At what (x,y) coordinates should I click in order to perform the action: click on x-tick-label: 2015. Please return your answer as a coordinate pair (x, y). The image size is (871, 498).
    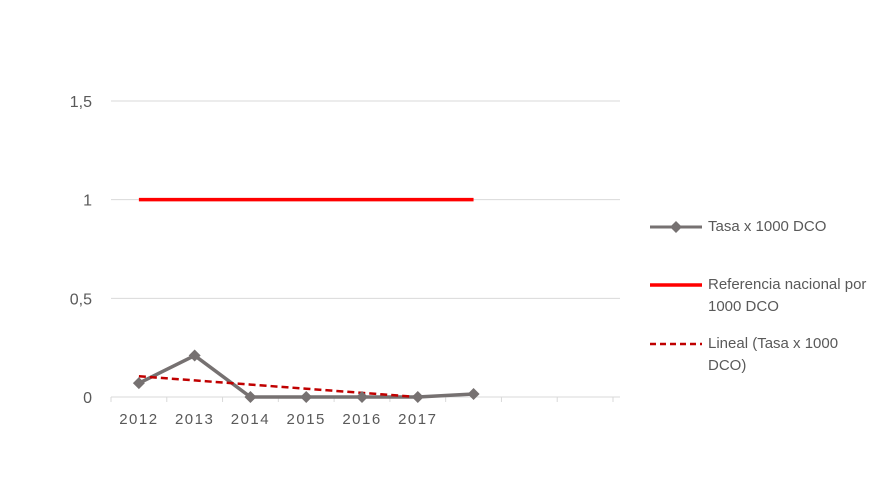
    Looking at the image, I should click on (306, 419).